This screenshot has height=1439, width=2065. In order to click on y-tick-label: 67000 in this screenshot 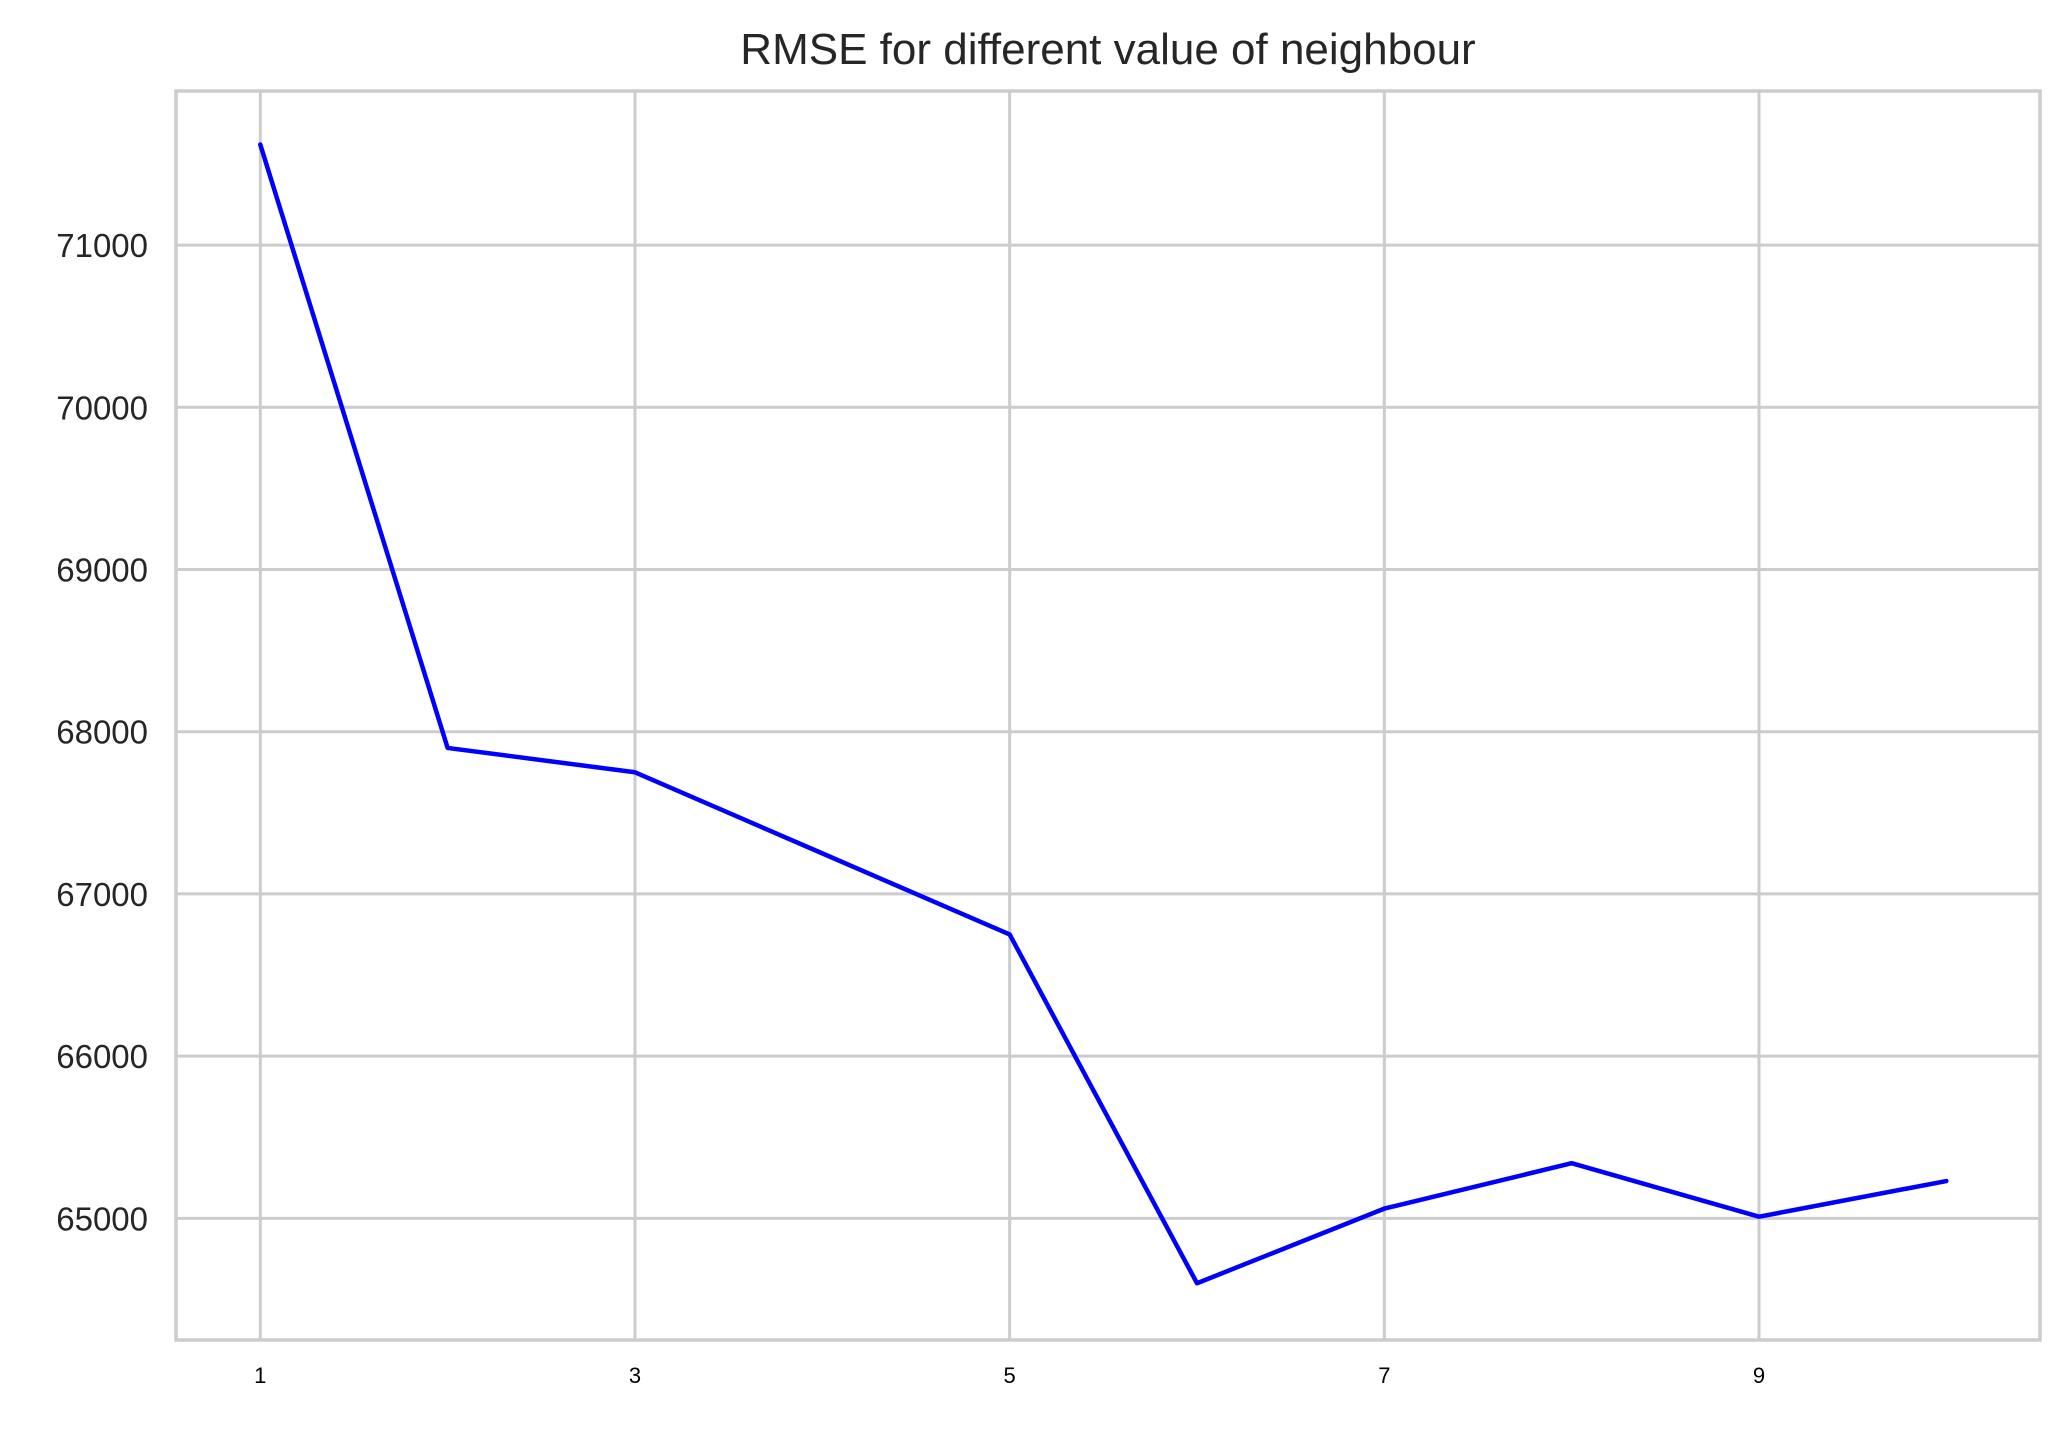, I will do `click(102, 894)`.